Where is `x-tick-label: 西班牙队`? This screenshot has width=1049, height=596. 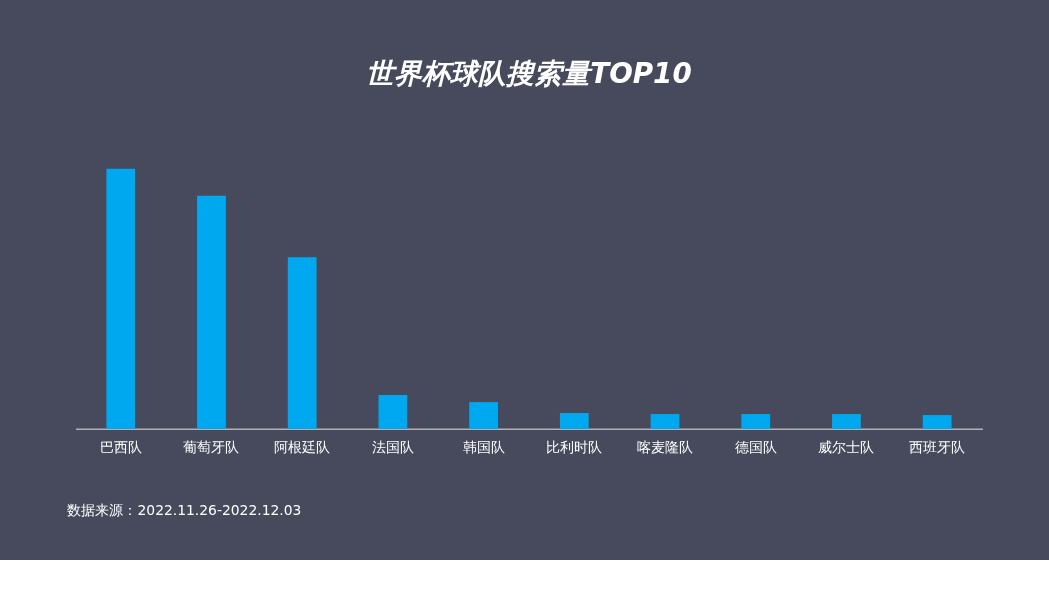 x-tick-label: 西班牙队 is located at coordinates (937, 447).